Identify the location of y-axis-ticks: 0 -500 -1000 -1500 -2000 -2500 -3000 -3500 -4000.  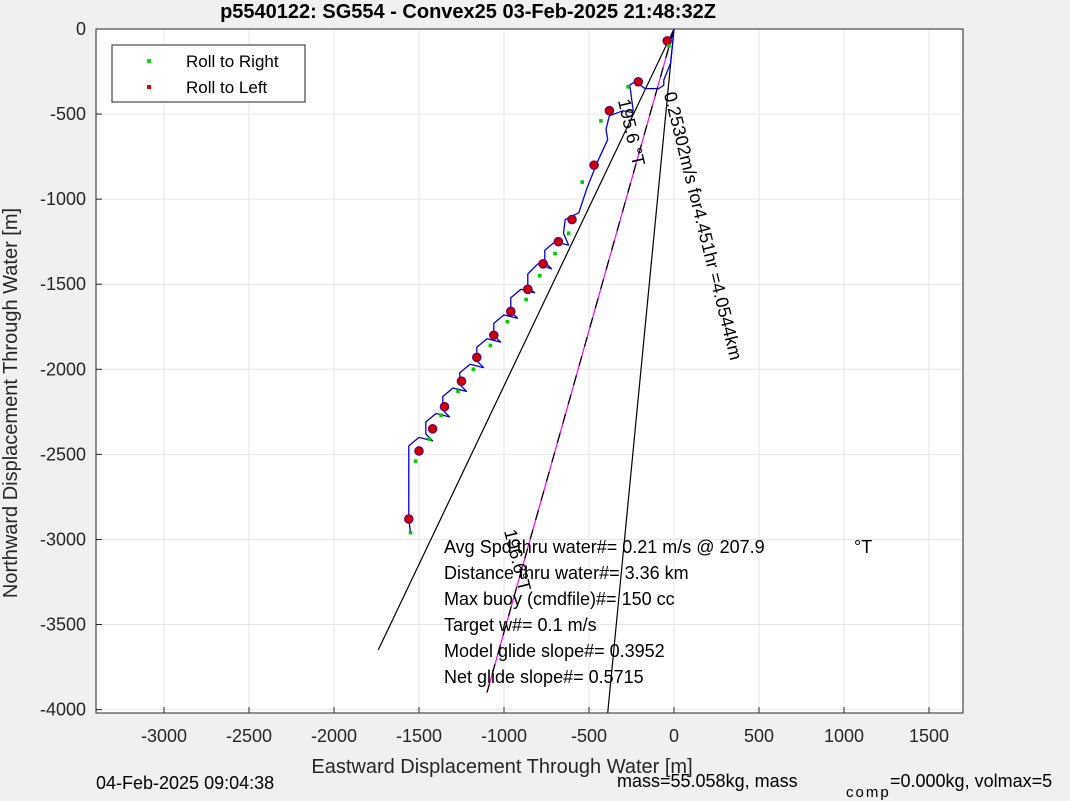
(71, 369).